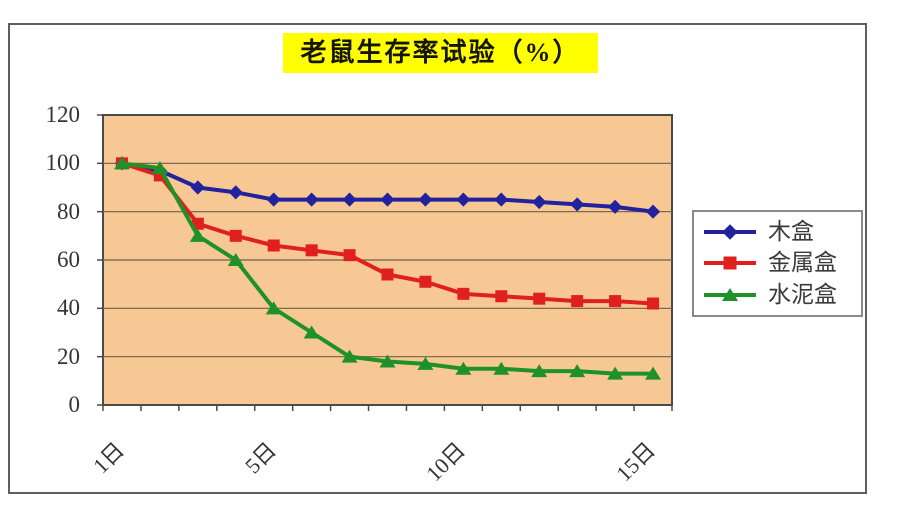 The width and height of the screenshot is (900, 515). I want to click on y-axis-tick-label: 100, so click(63, 163).